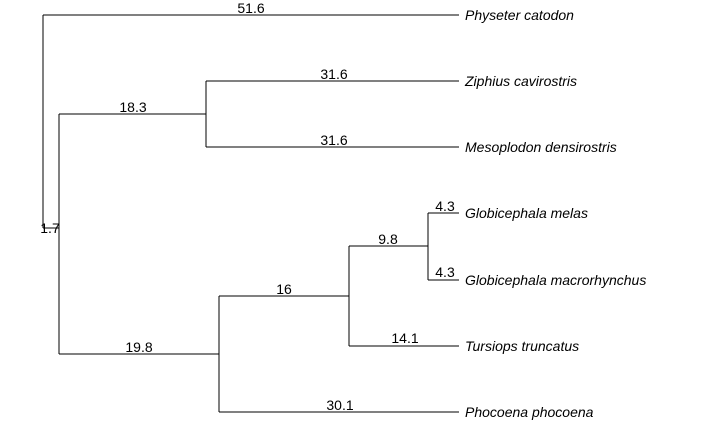  I want to click on branch-length-label: 30.1, so click(339, 405).